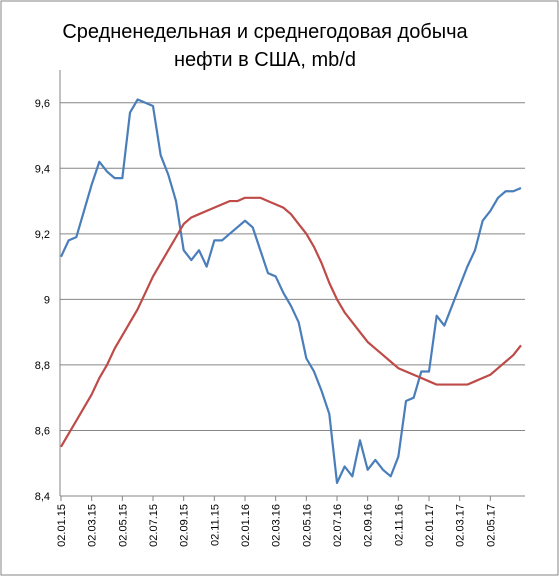 The width and height of the screenshot is (559, 576). I want to click on y-tick-label: 9, so click(47, 300).